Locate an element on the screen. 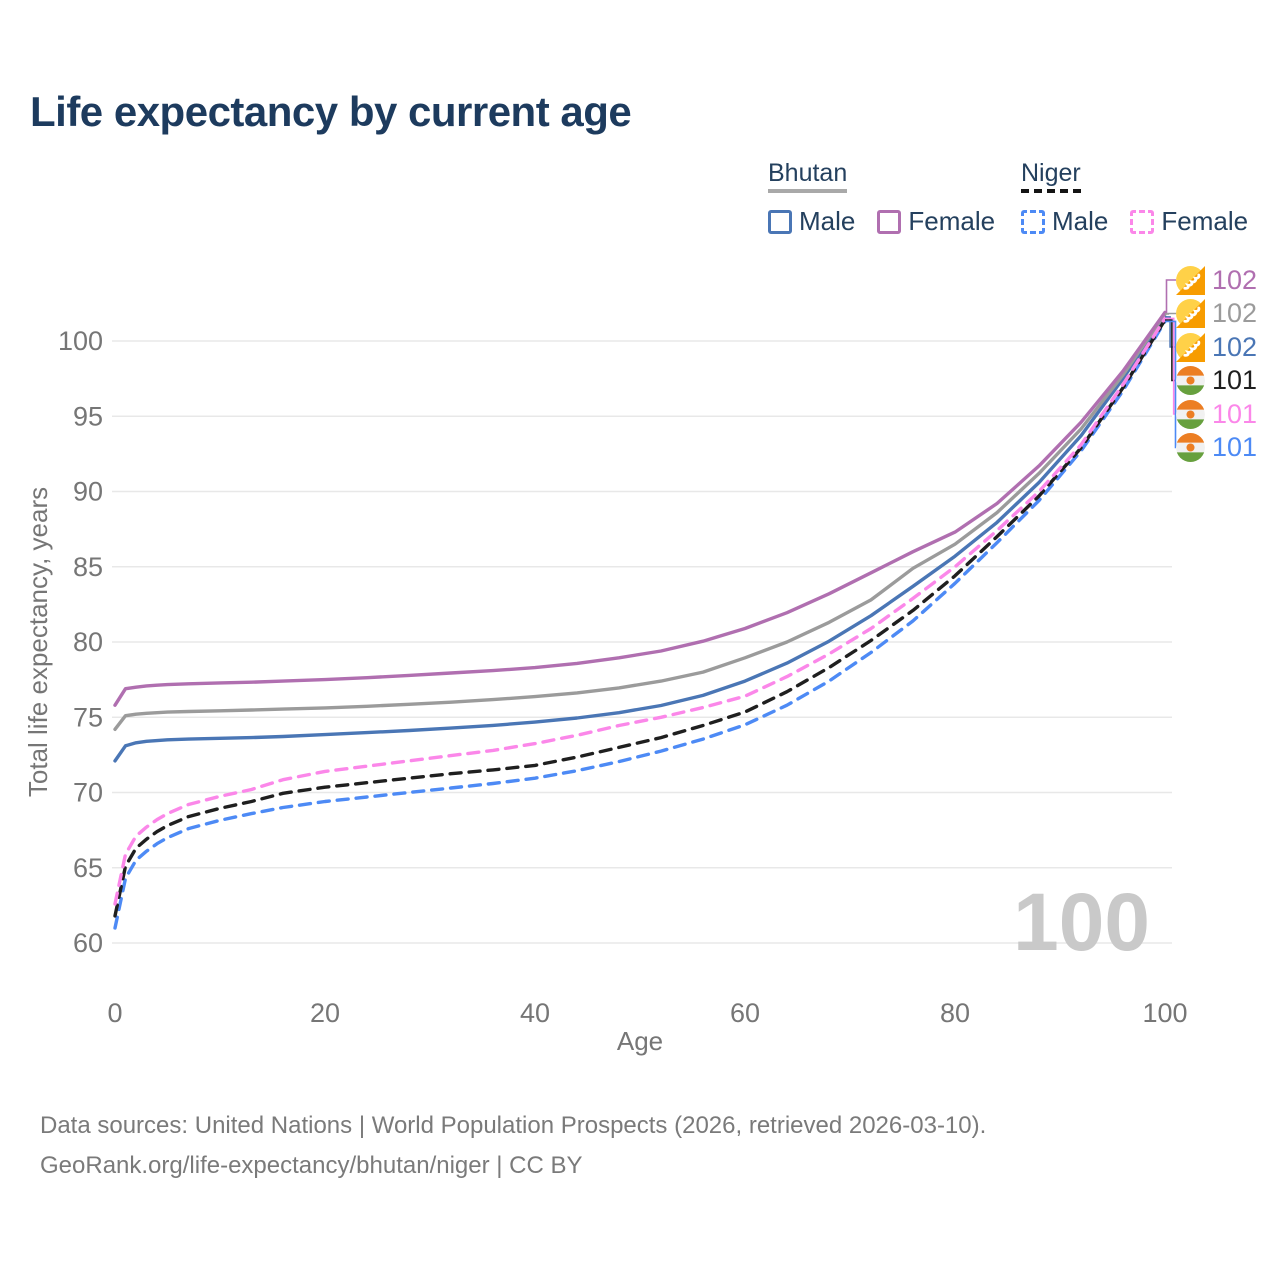 Image resolution: width=1280 pixels, height=1280 pixels. legend-solid-line-sample is located at coordinates (808, 191).